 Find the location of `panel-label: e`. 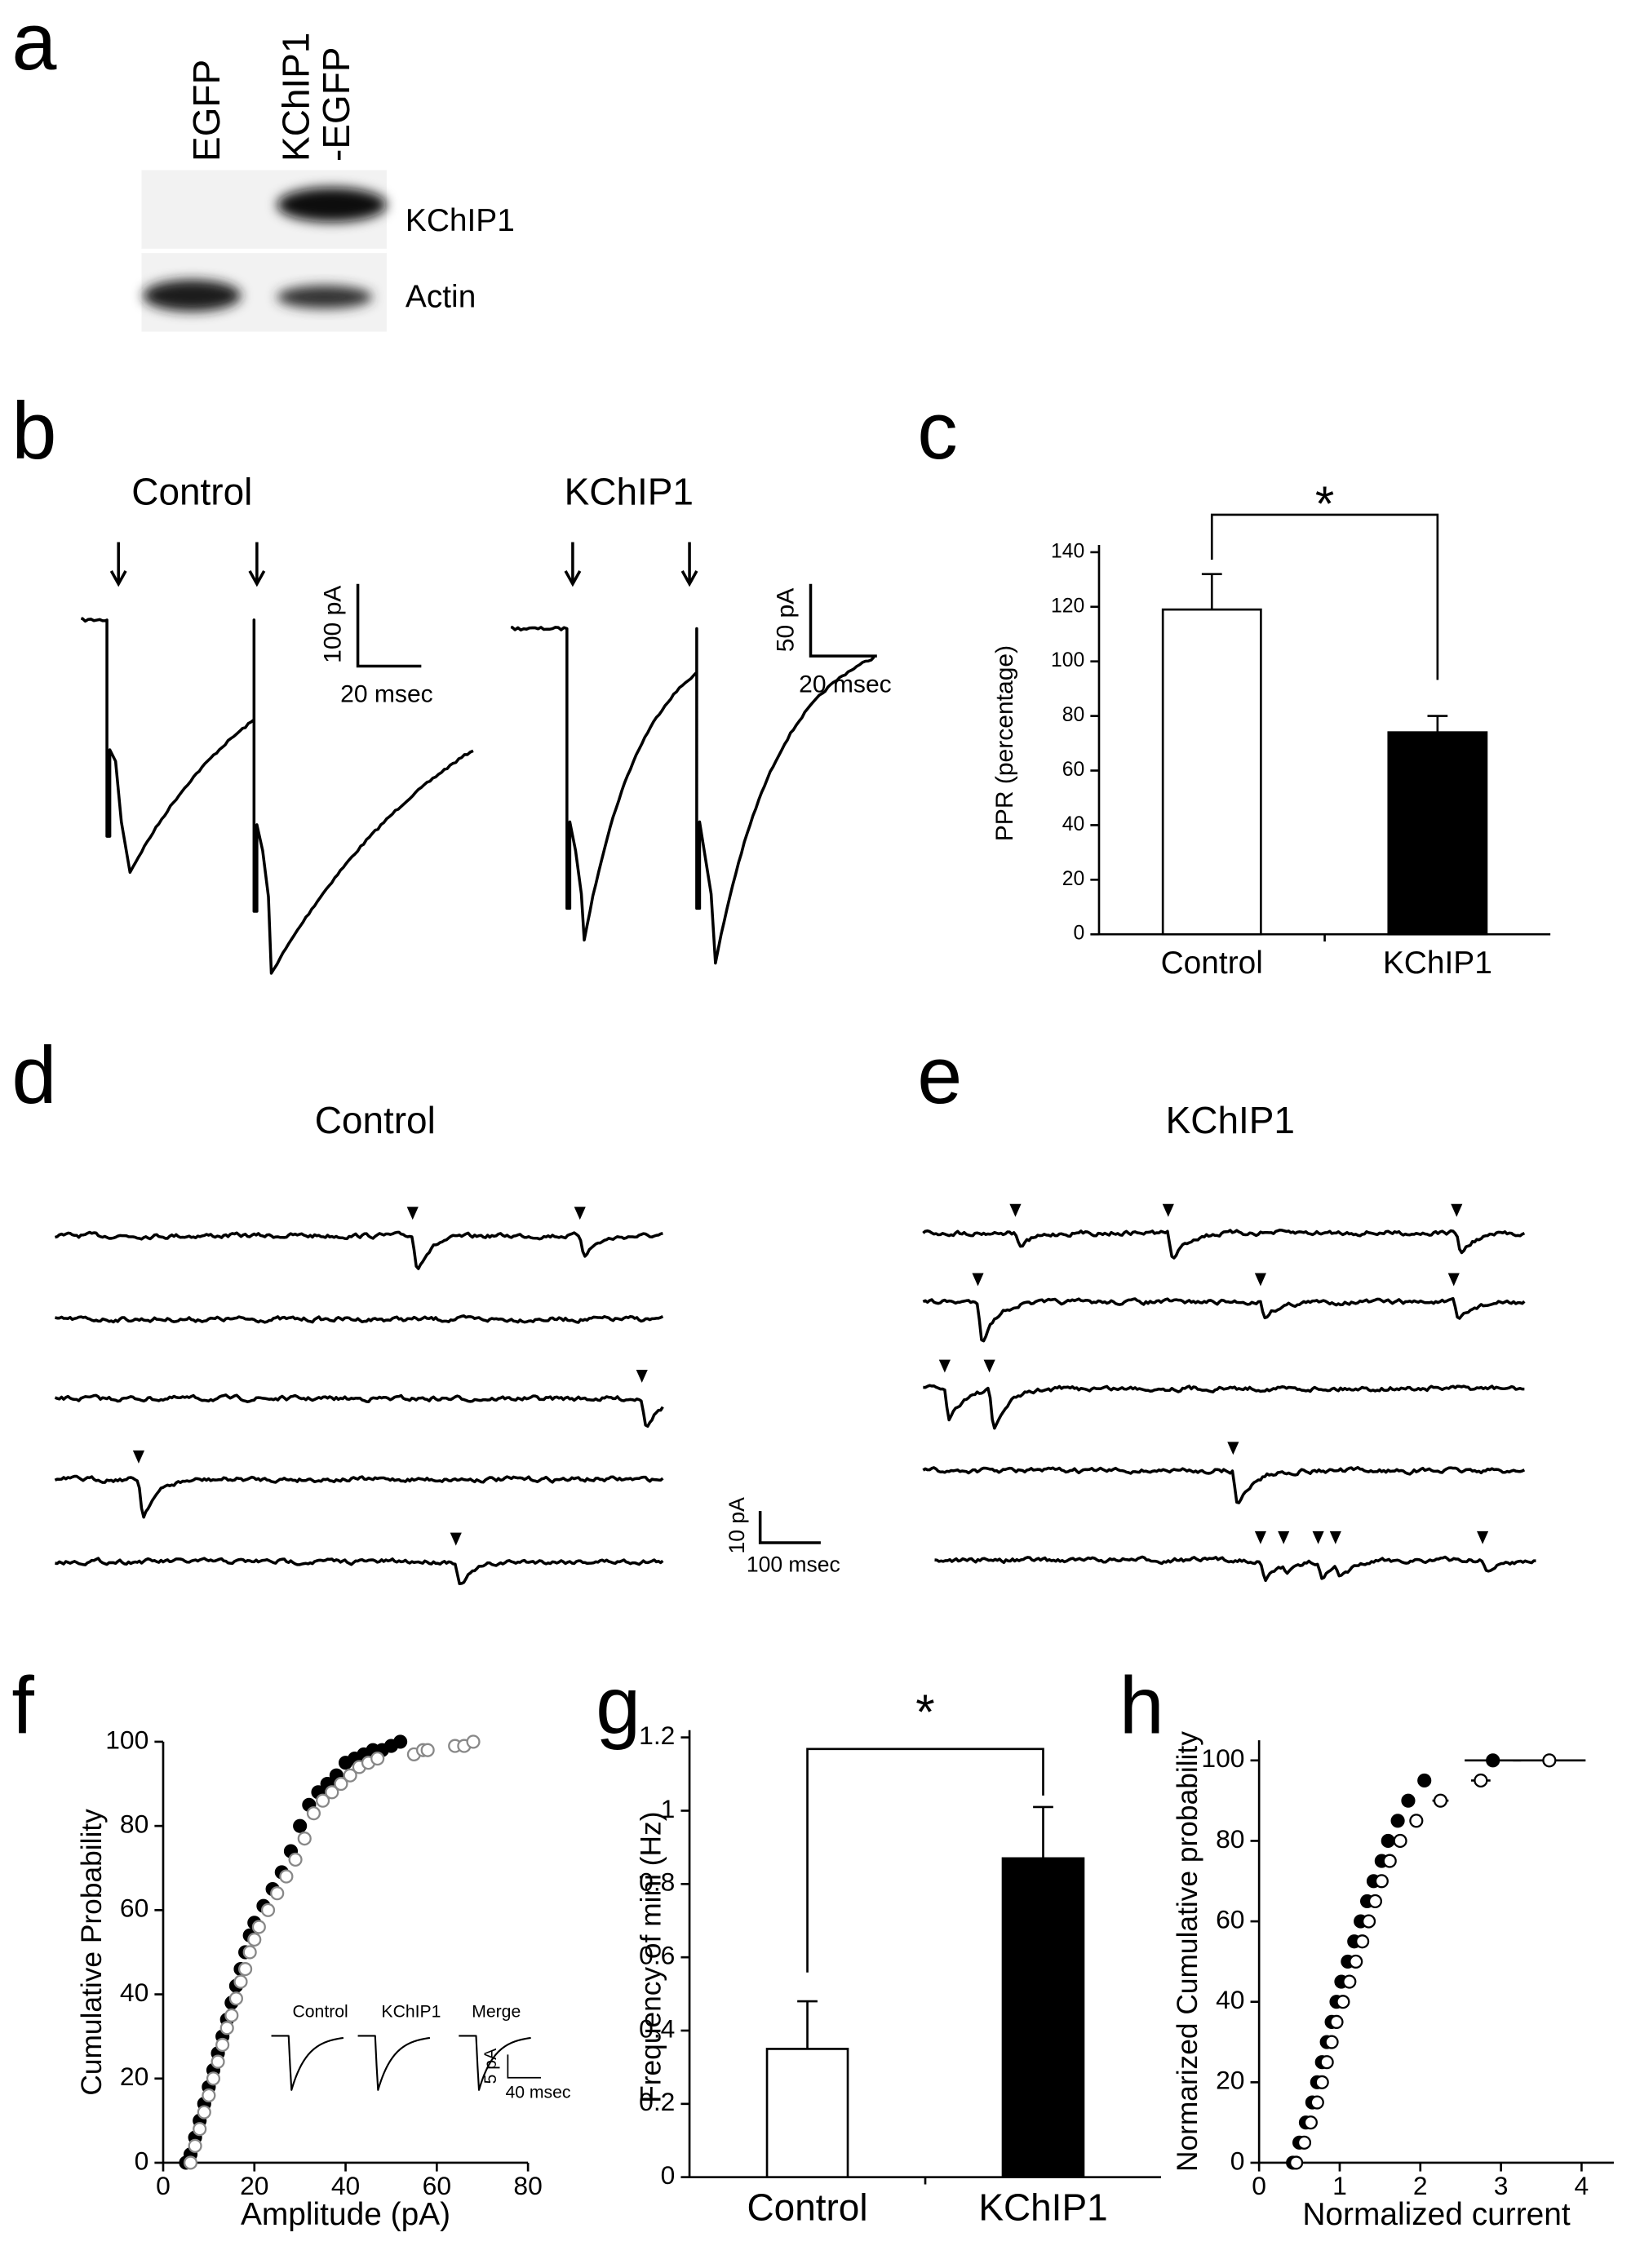

panel-label: e is located at coordinates (939, 1075).